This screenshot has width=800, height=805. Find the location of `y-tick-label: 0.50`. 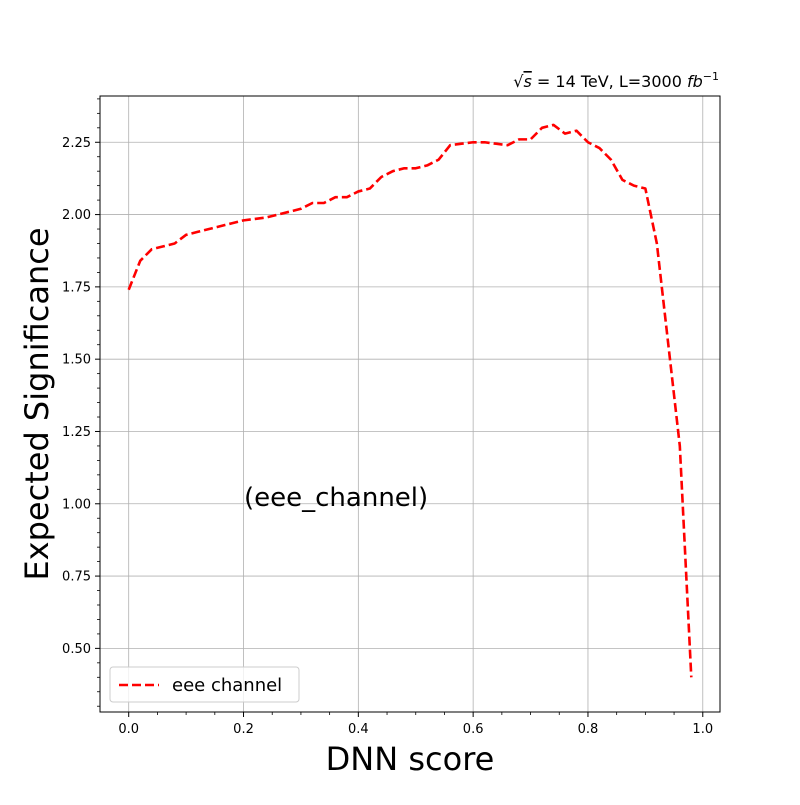

y-tick-label: 0.50 is located at coordinates (76, 649).